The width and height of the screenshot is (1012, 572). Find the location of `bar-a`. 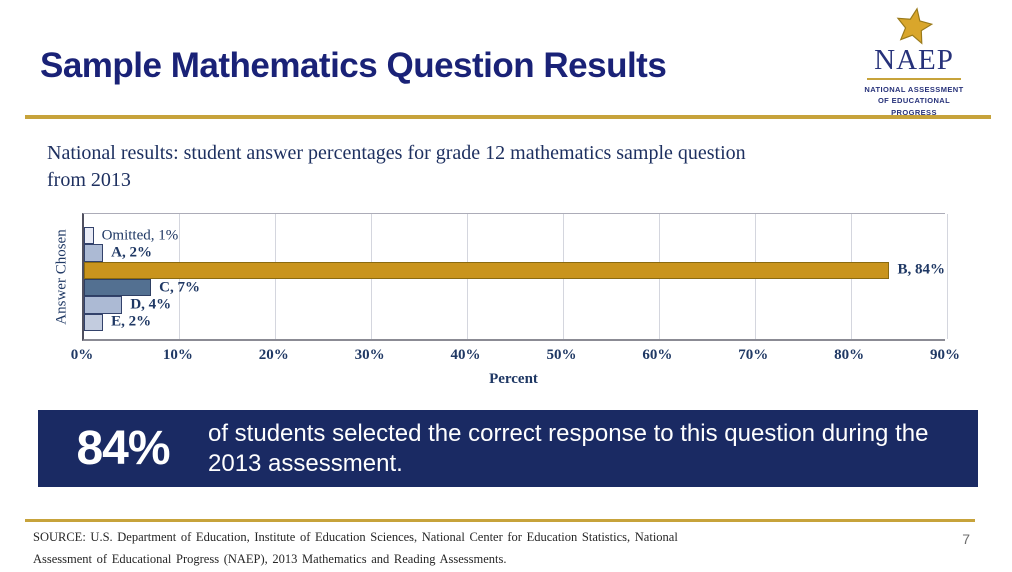

bar-a is located at coordinates (94, 253).